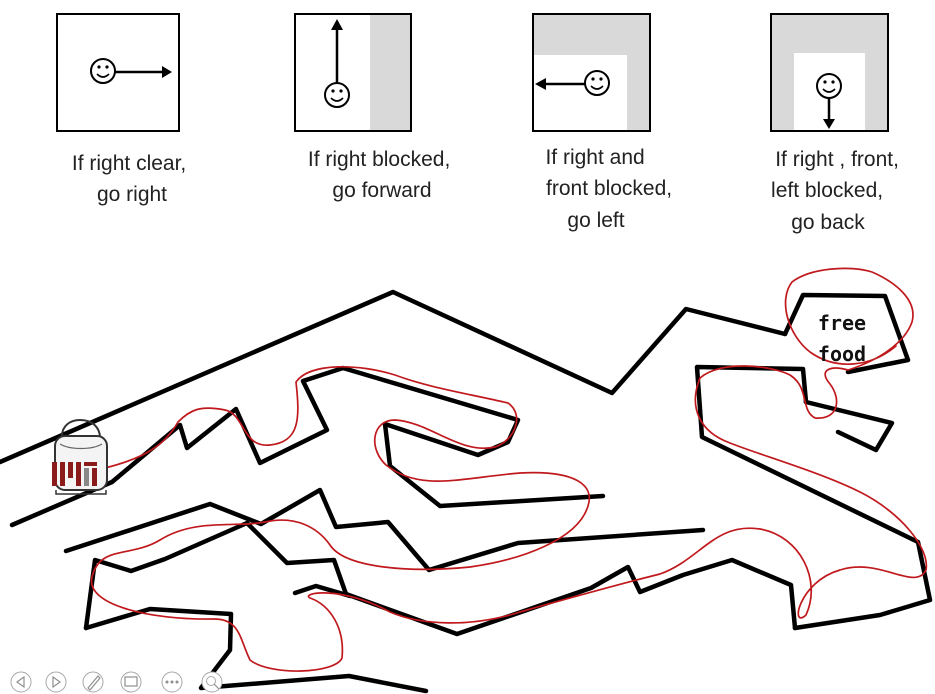  I want to click on more-options-icon, so click(172, 682).